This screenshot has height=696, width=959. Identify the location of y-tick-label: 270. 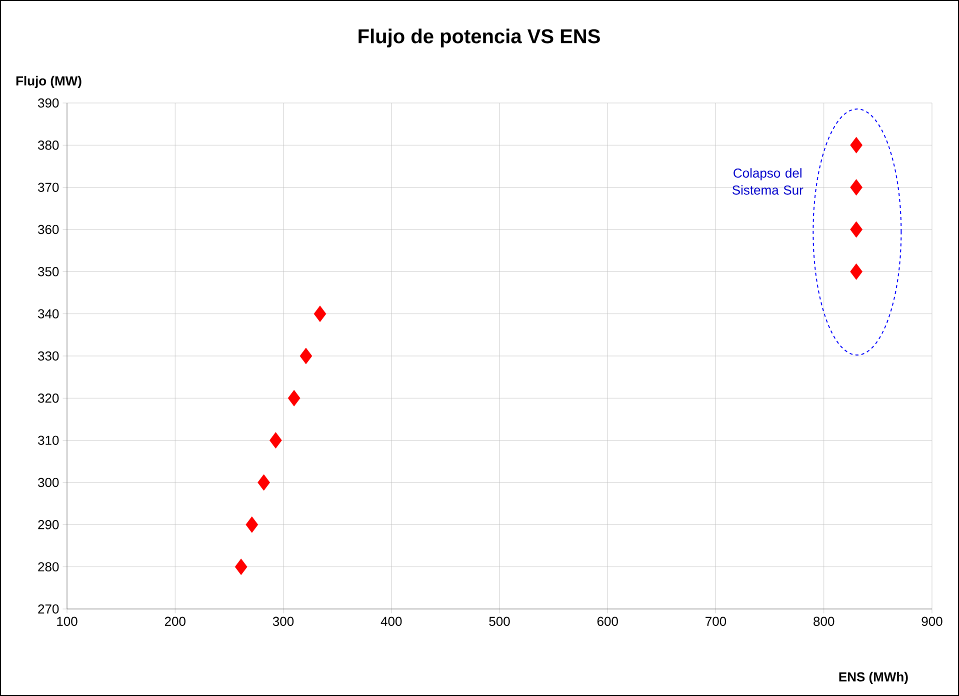
(48, 609).